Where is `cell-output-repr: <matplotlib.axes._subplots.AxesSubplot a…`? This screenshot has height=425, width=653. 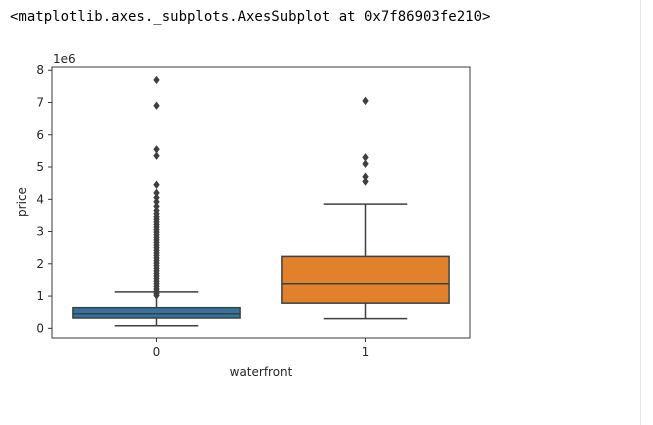
cell-output-repr: <matplotlib.axes._subplots.AxesSubplot a… is located at coordinates (250, 17).